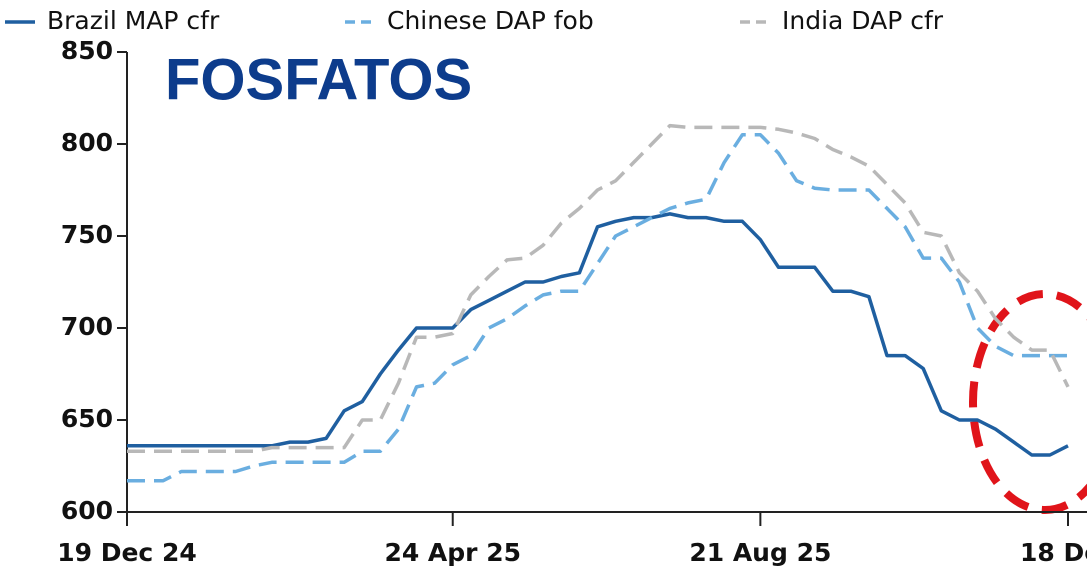  Describe the element at coordinates (127, 552) in the screenshot. I see `x-tick-label: 19 Dec 24` at that location.